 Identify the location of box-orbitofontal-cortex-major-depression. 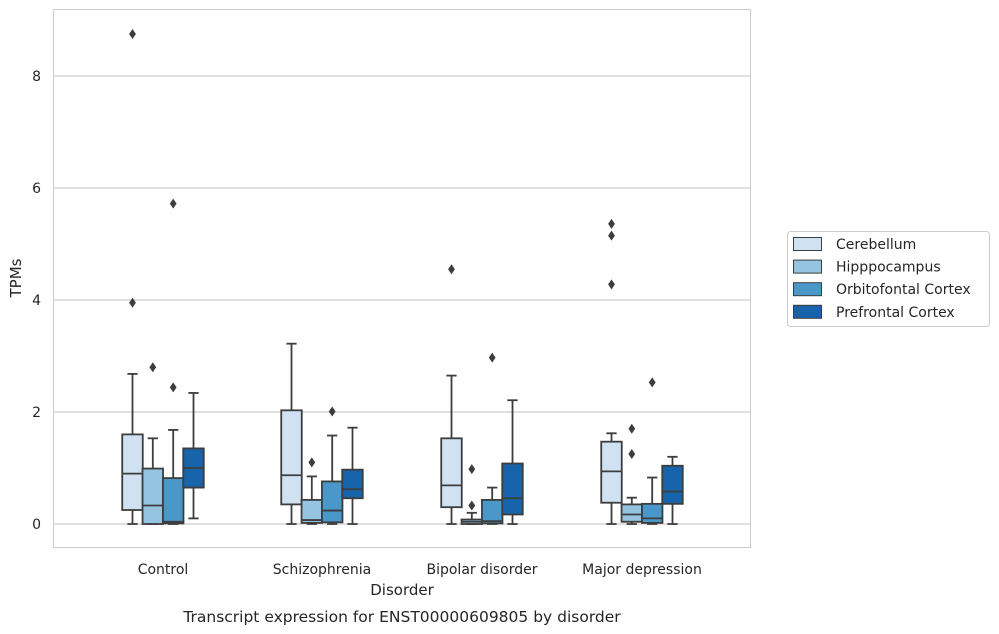
(652, 451).